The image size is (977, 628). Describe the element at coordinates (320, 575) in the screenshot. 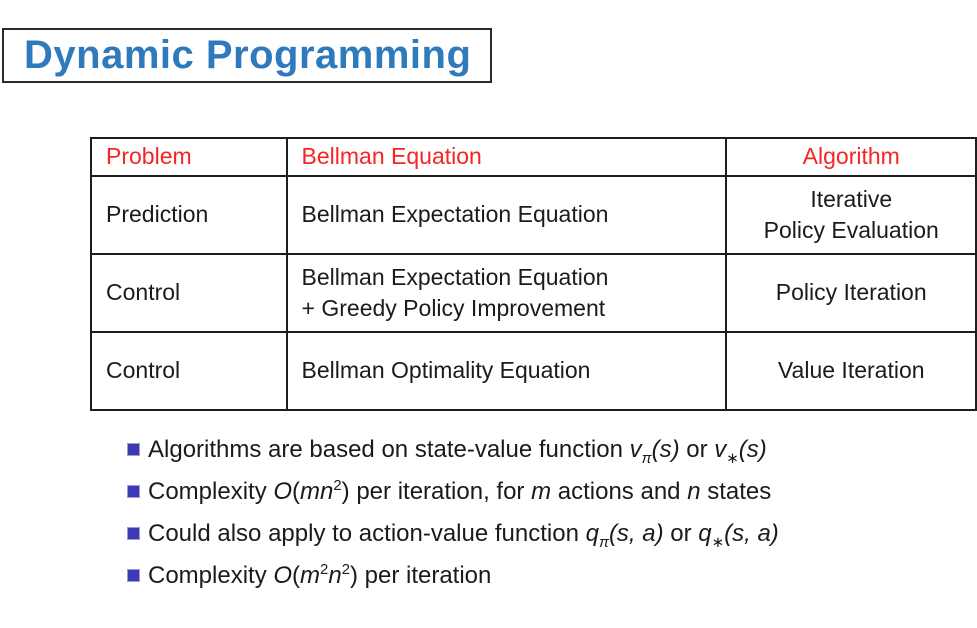

I see `bullet-text: Complexity O(m2n2) per iteration` at that location.